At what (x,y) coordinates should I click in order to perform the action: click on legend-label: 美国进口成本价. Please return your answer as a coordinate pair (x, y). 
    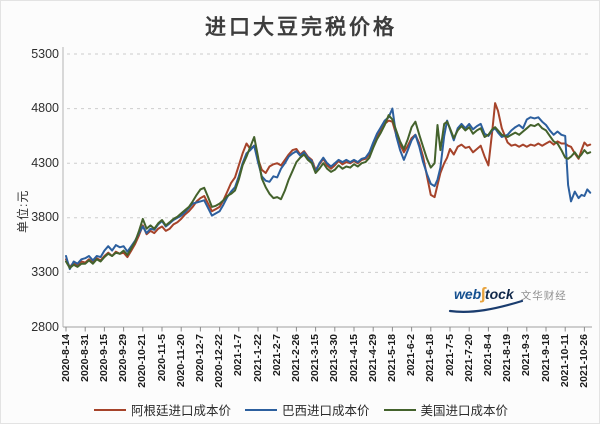
    Looking at the image, I should click on (464, 411).